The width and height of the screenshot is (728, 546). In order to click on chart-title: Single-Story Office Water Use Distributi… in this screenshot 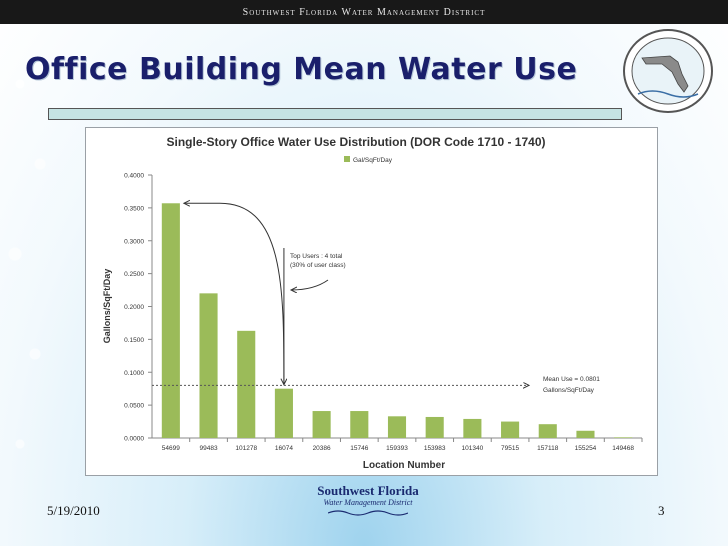, I will do `click(356, 142)`.